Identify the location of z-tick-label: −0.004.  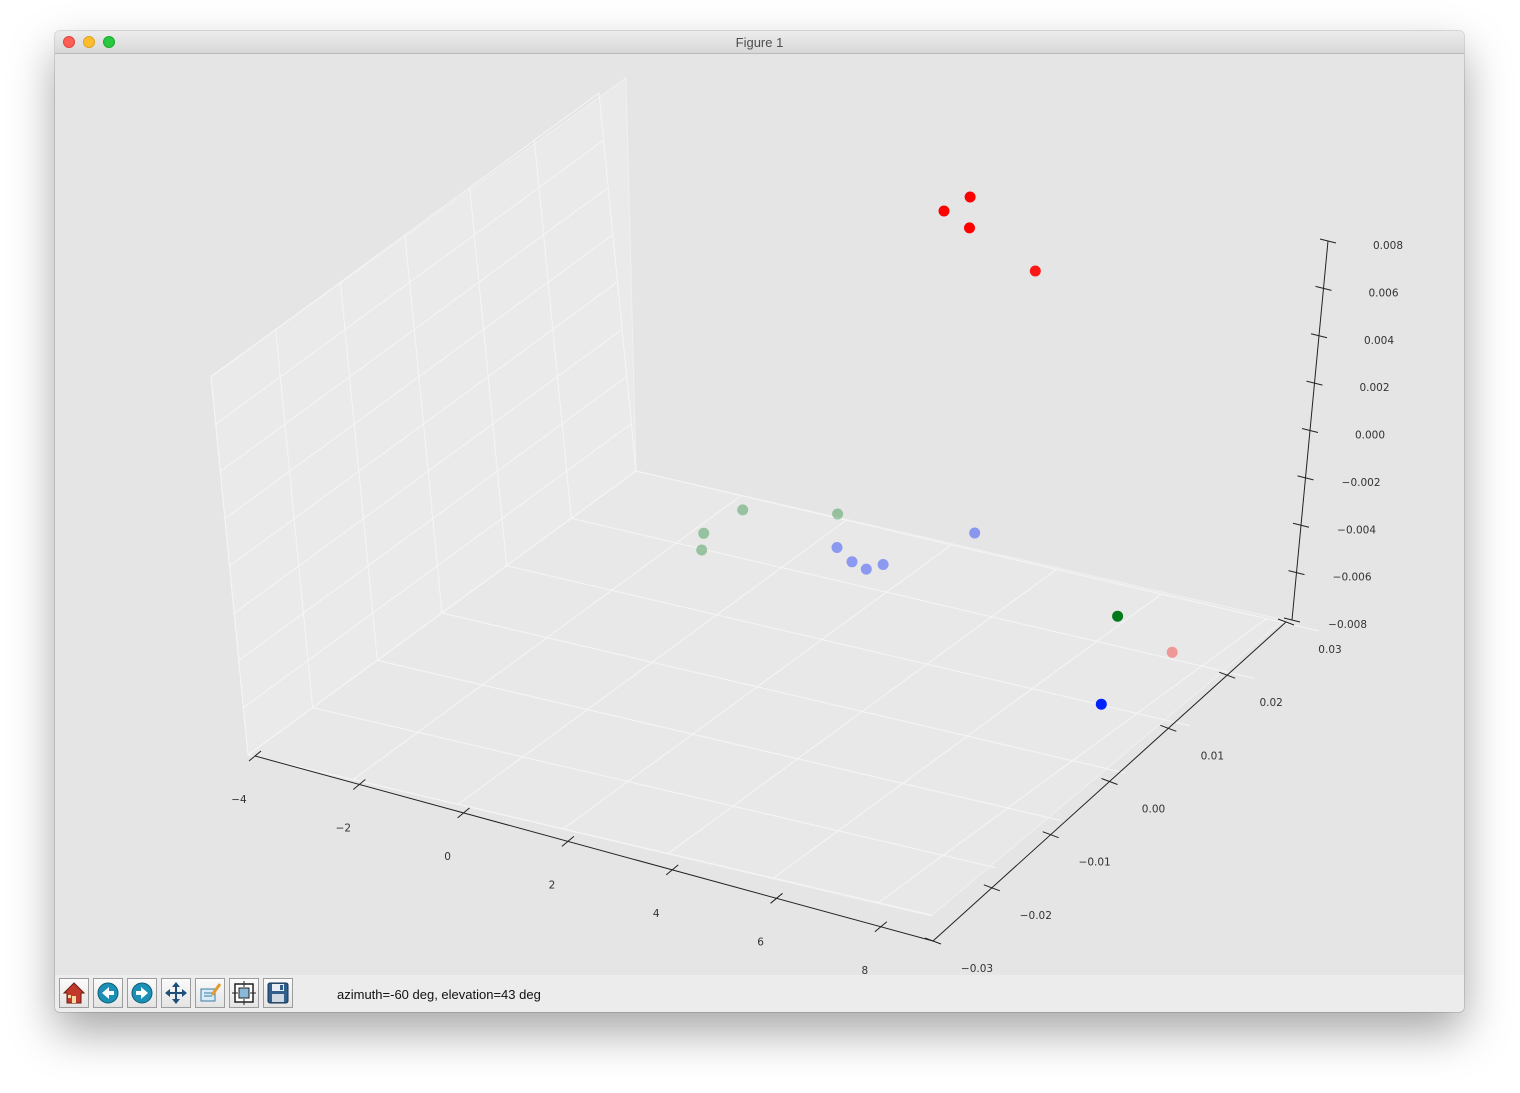
(1356, 530).